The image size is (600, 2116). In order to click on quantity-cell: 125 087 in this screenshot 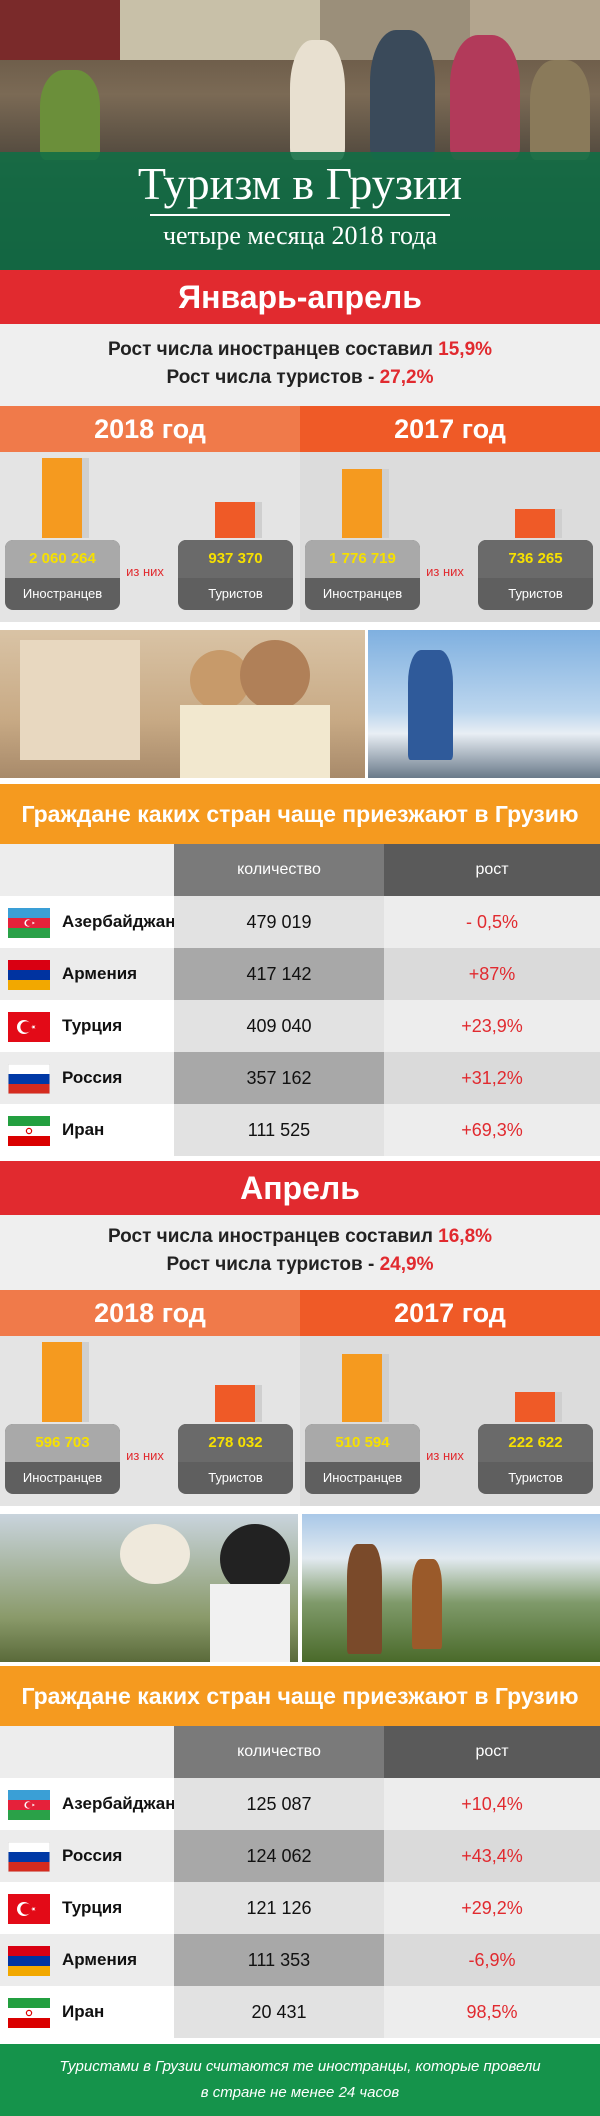, I will do `click(279, 1804)`.